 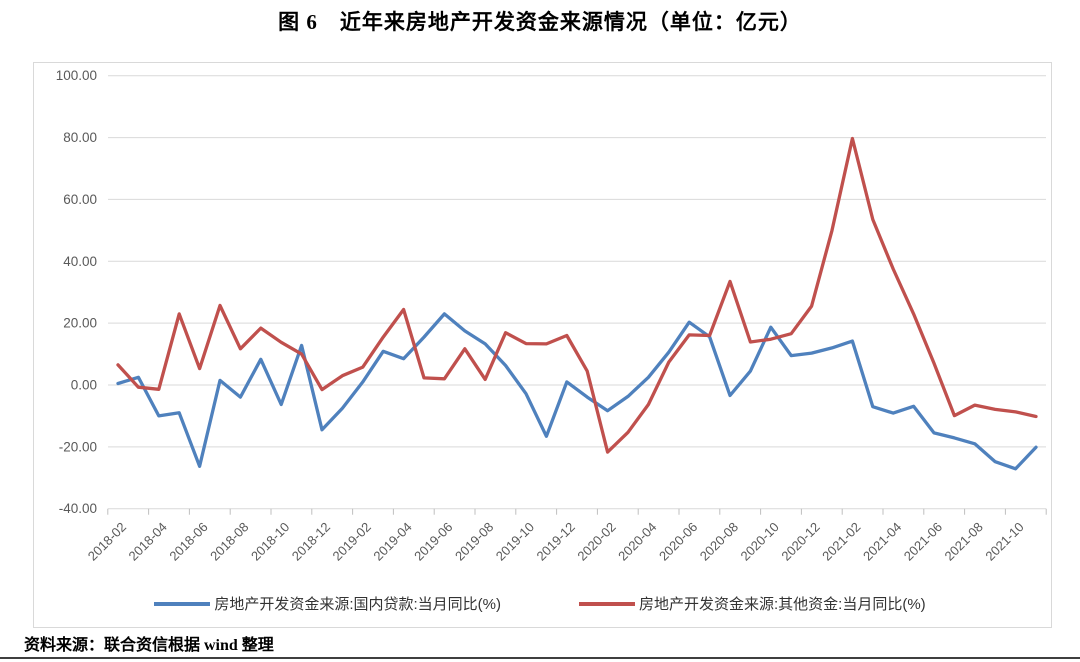 I want to click on source-note: 资料来源：联合资信根据 wind 整理, so click(x=149, y=645).